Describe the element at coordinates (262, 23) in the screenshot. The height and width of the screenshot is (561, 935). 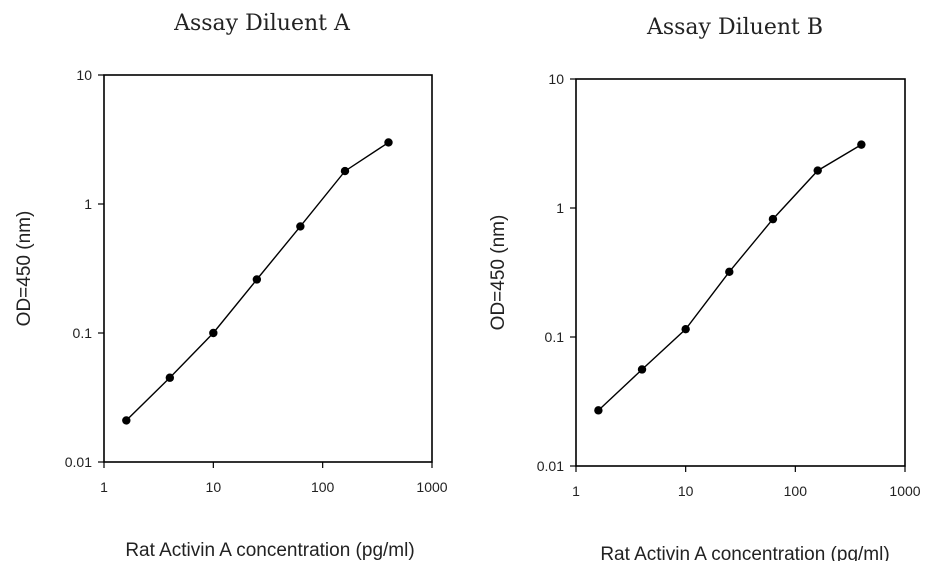
I see `chart-title: Assay Diluent A` at that location.